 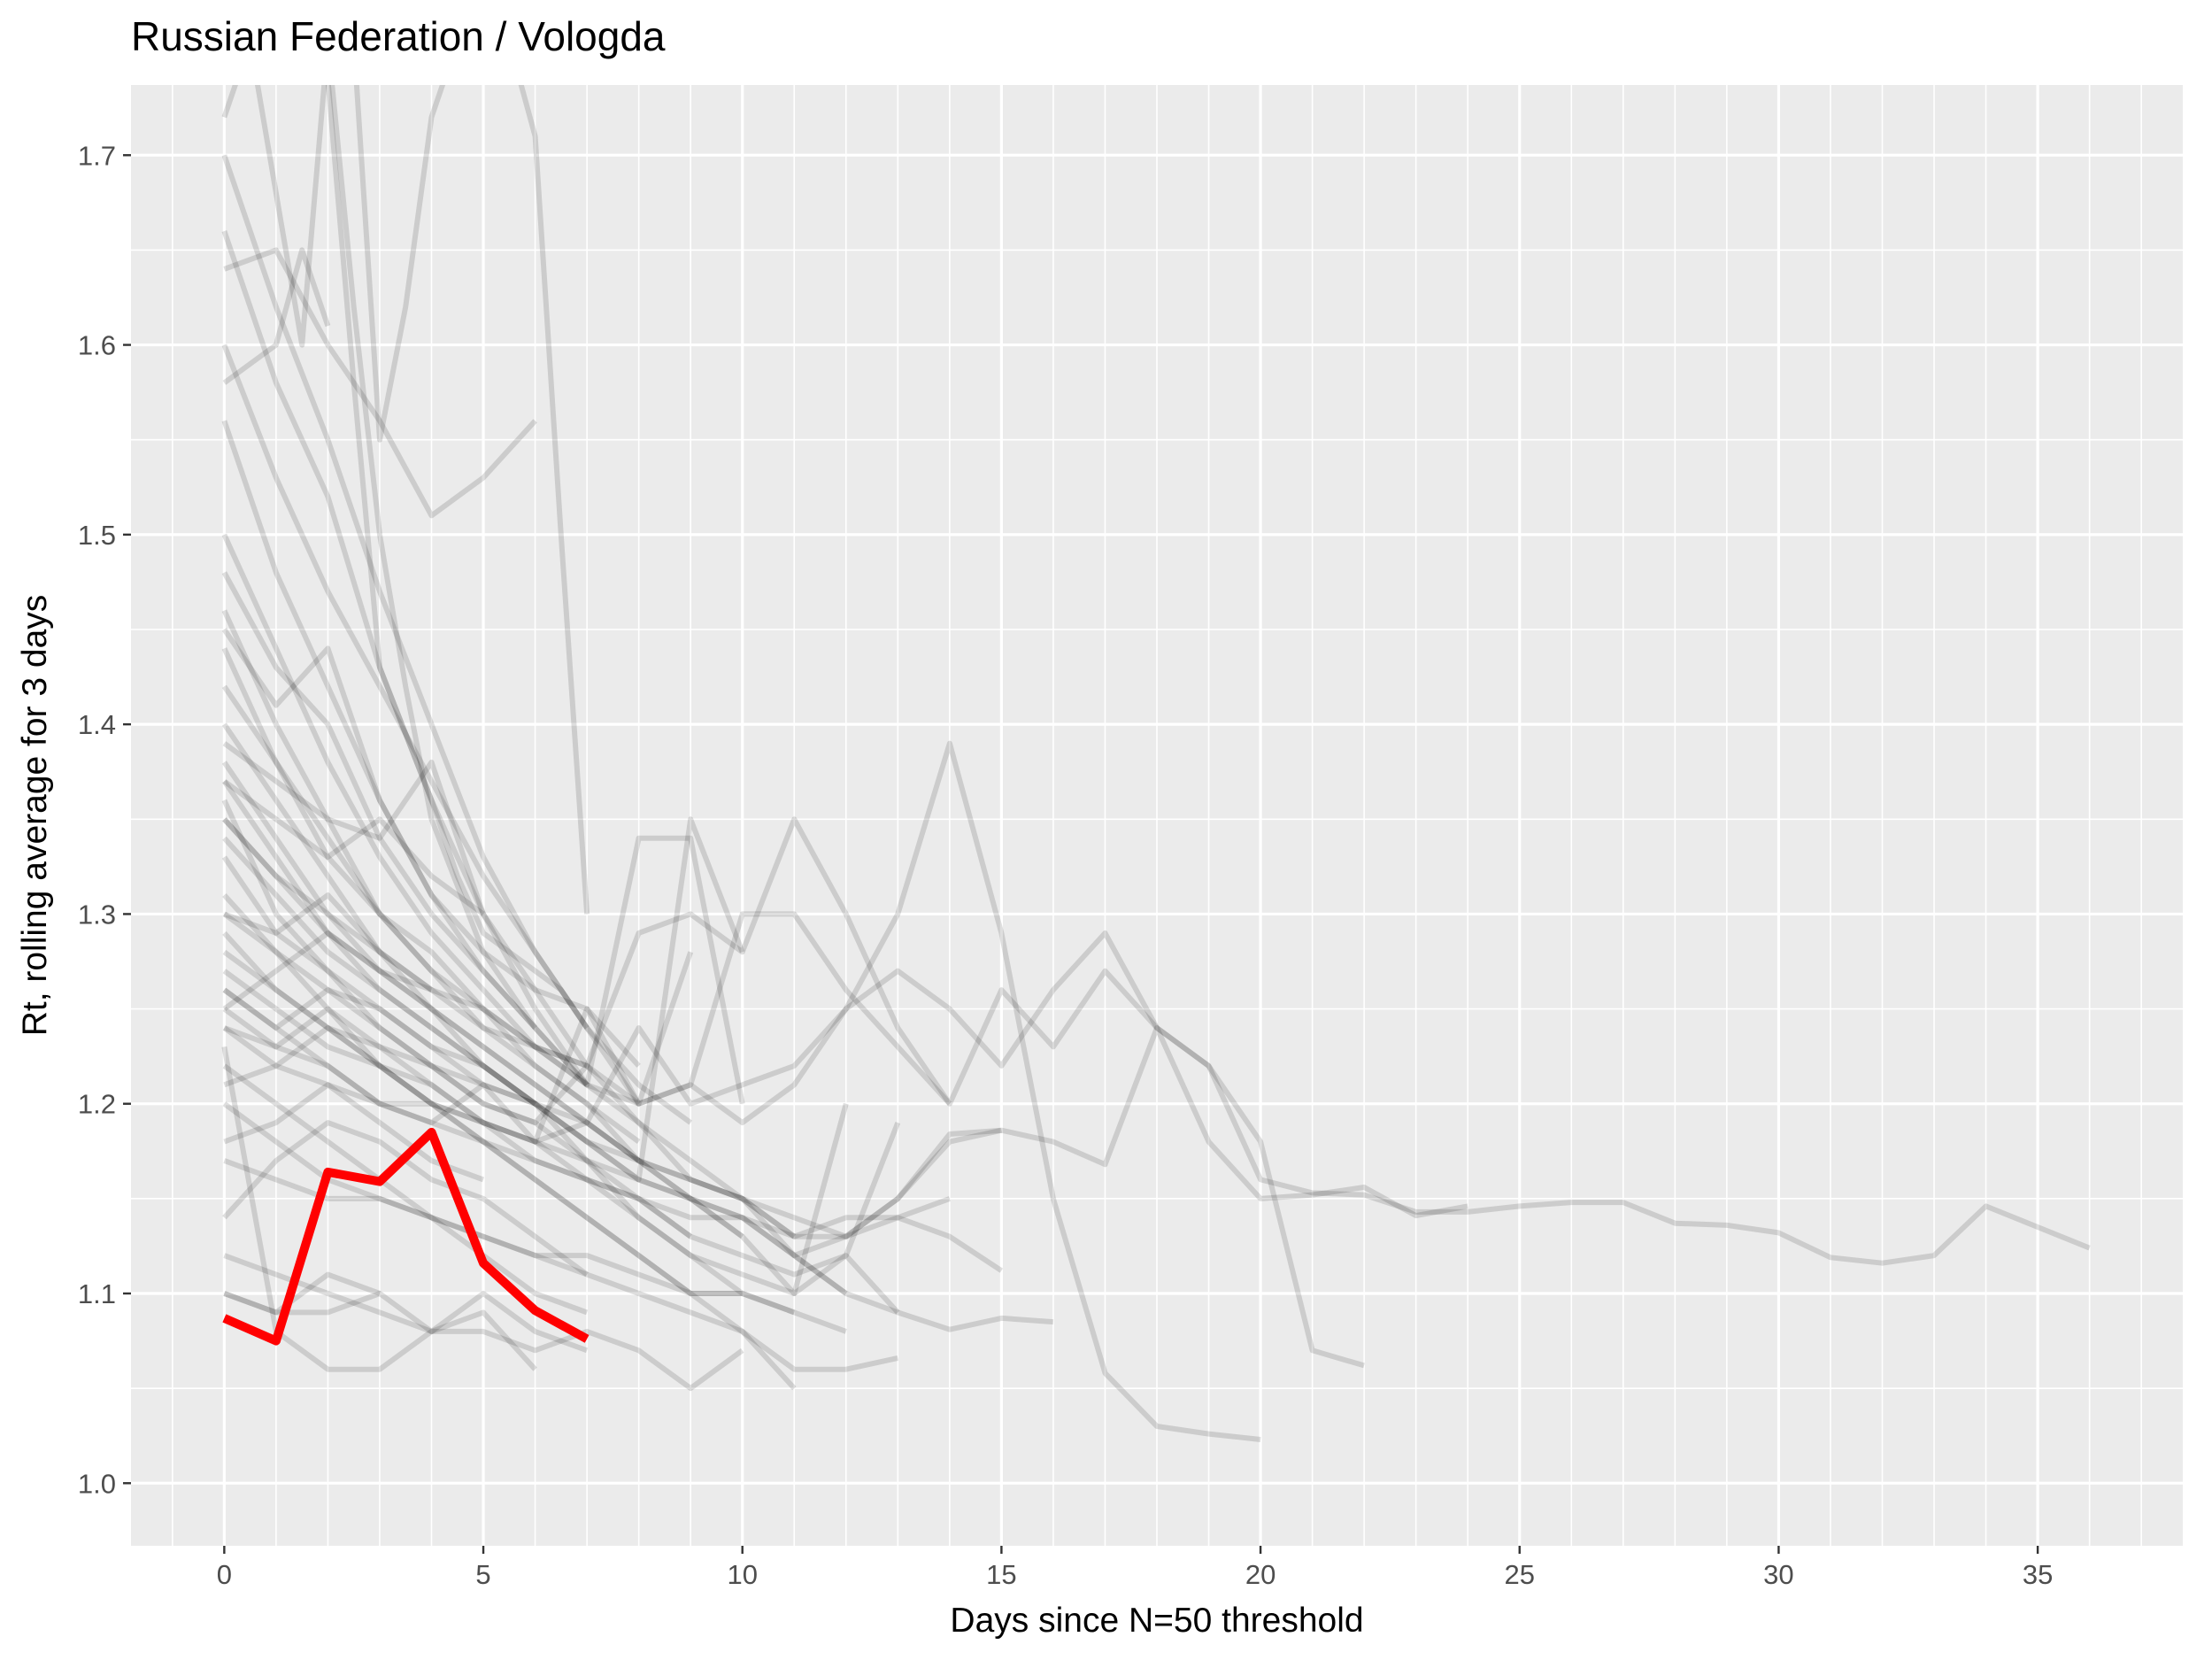 I want to click on x-axis-ticks: 0 5 10 15 20 25 30 35, so click(x=1135, y=1568).